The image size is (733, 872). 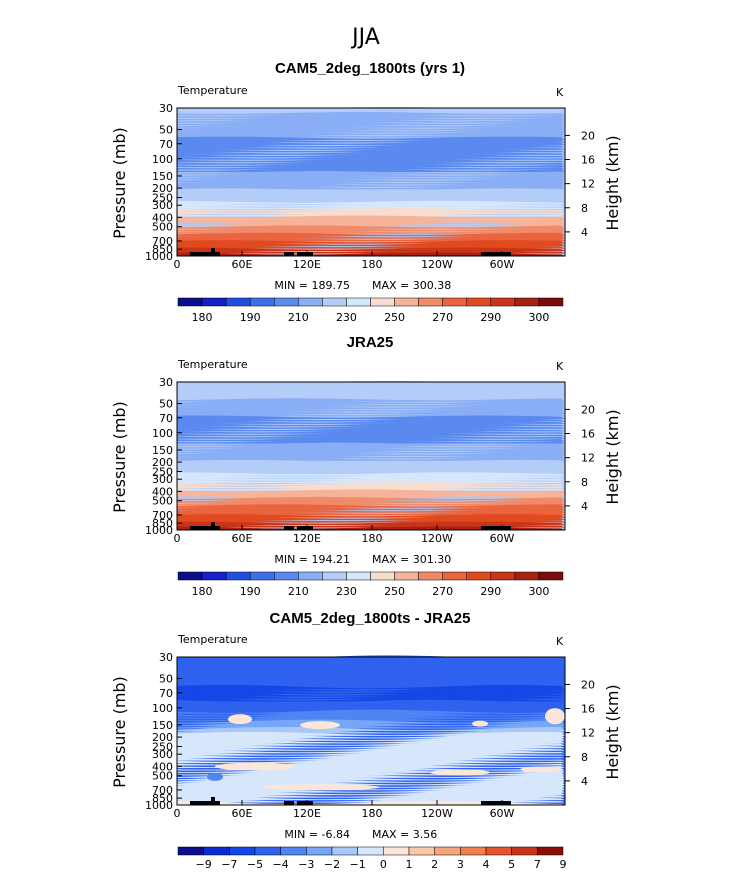 What do you see at coordinates (383, 864) in the screenshot?
I see `colorbar-label: 0` at bounding box center [383, 864].